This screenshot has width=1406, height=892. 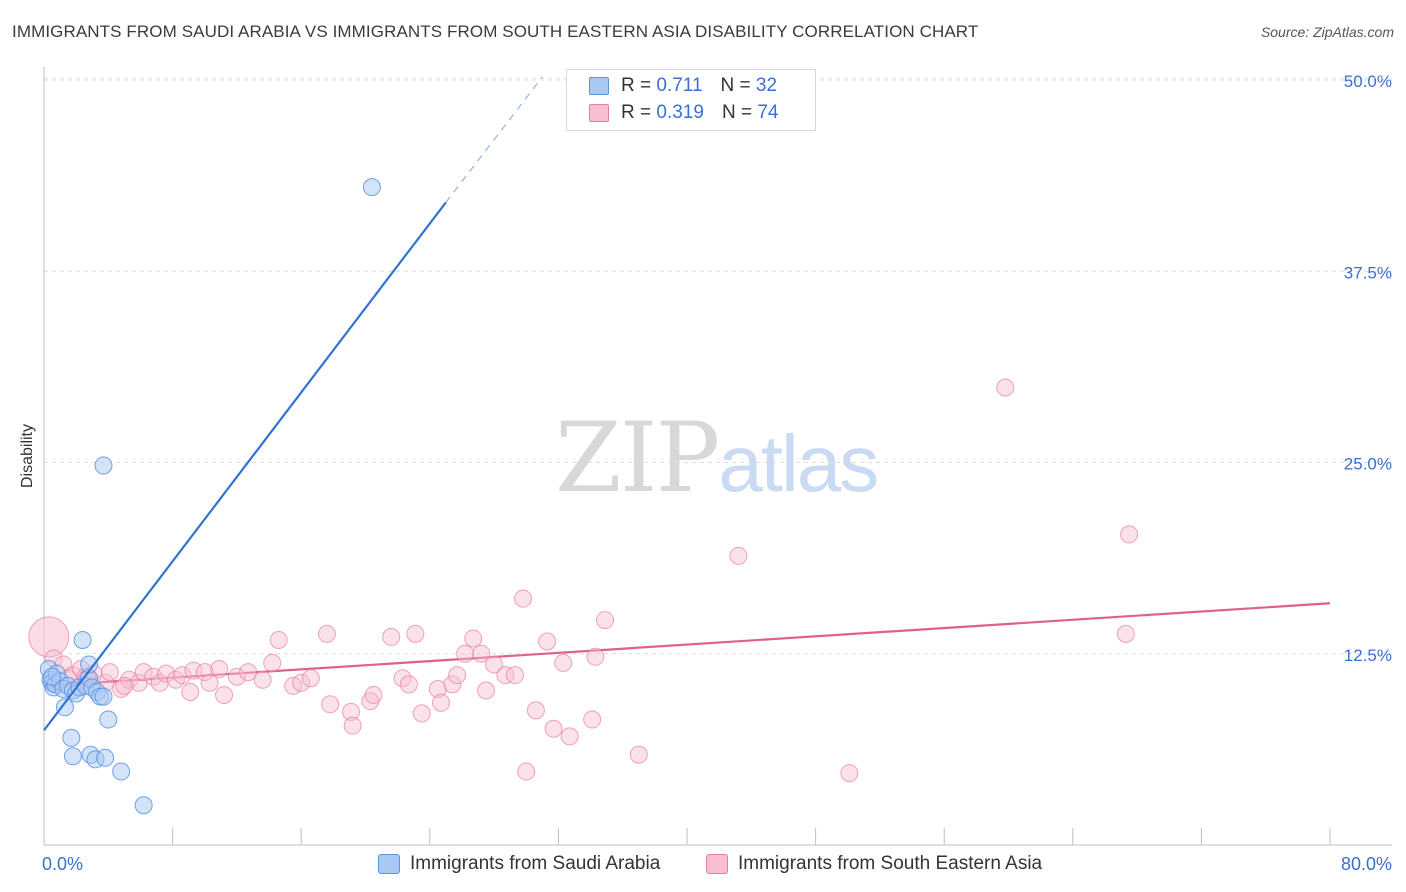 I want to click on bottom-legend-sea: Immigrants from South Eastern Asia, so click(x=874, y=864).